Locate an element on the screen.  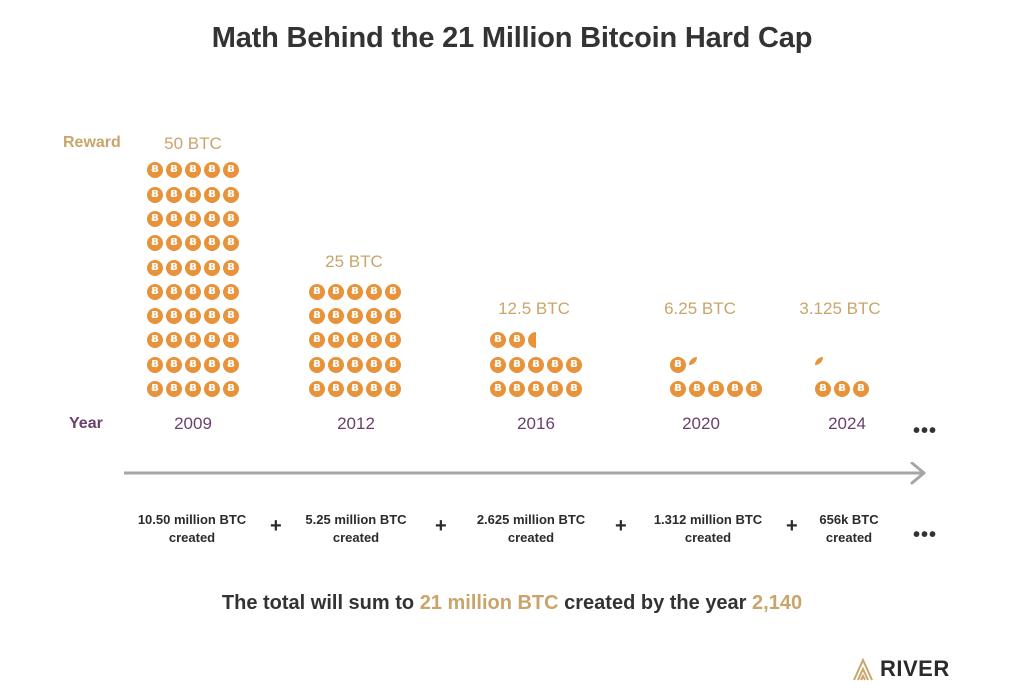
created-amount-value: 5.25 million BTC is located at coordinates (356, 519).